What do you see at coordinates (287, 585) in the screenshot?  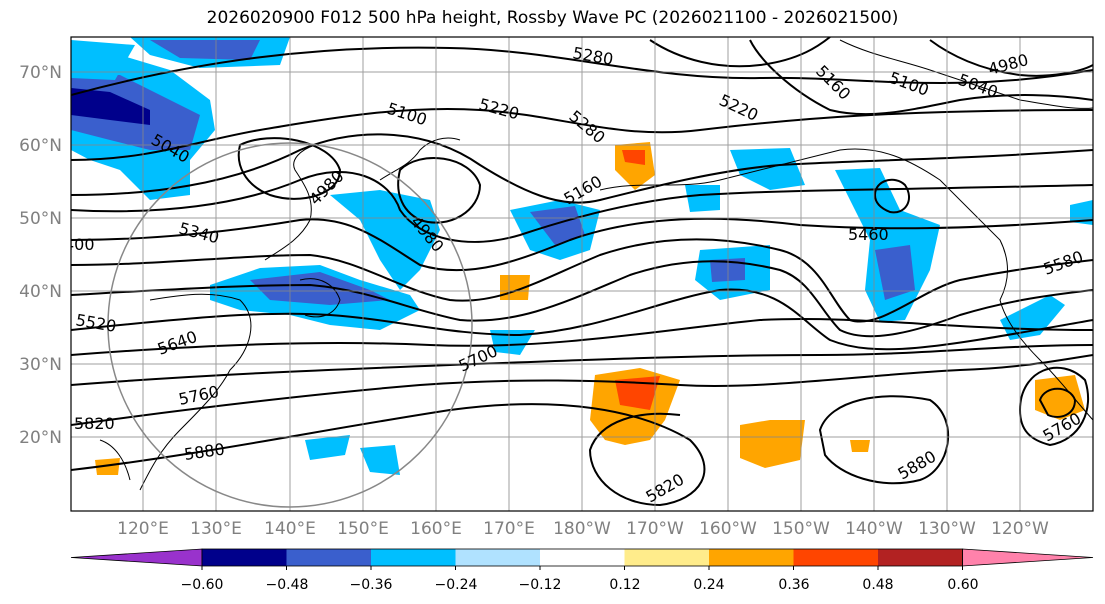 I see `colorbar-tick-label: −0.48` at bounding box center [287, 585].